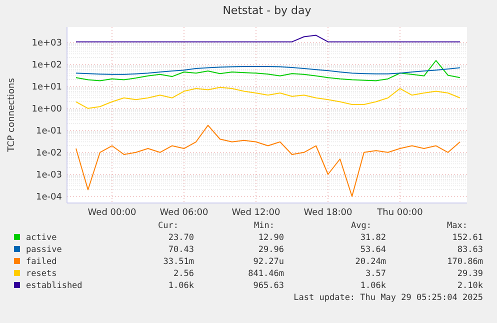 The height and width of the screenshot is (323, 497). I want to click on x-tick-label: Wed 18:00, so click(328, 213).